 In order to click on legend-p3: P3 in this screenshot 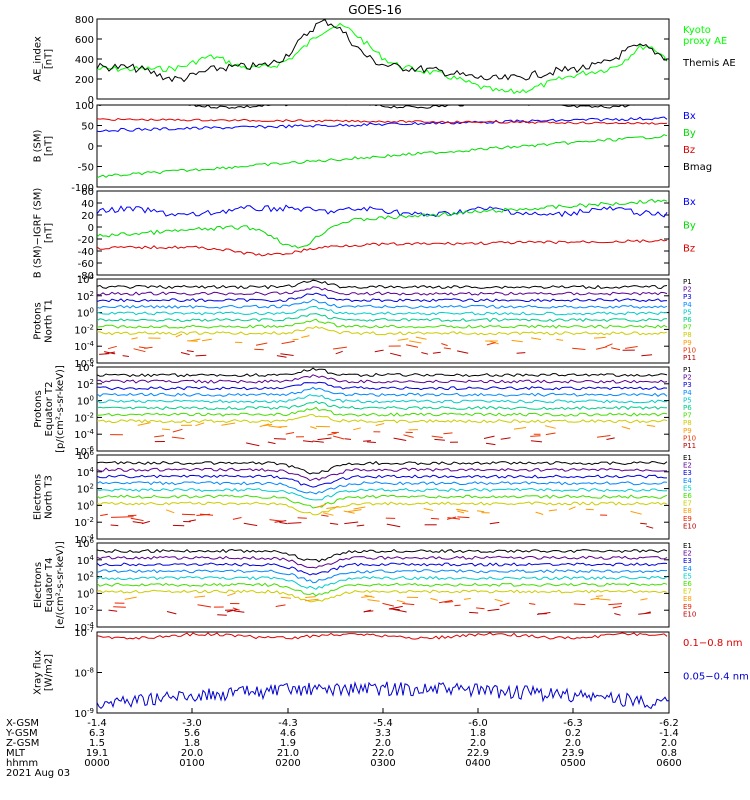, I will do `click(687, 385)`.